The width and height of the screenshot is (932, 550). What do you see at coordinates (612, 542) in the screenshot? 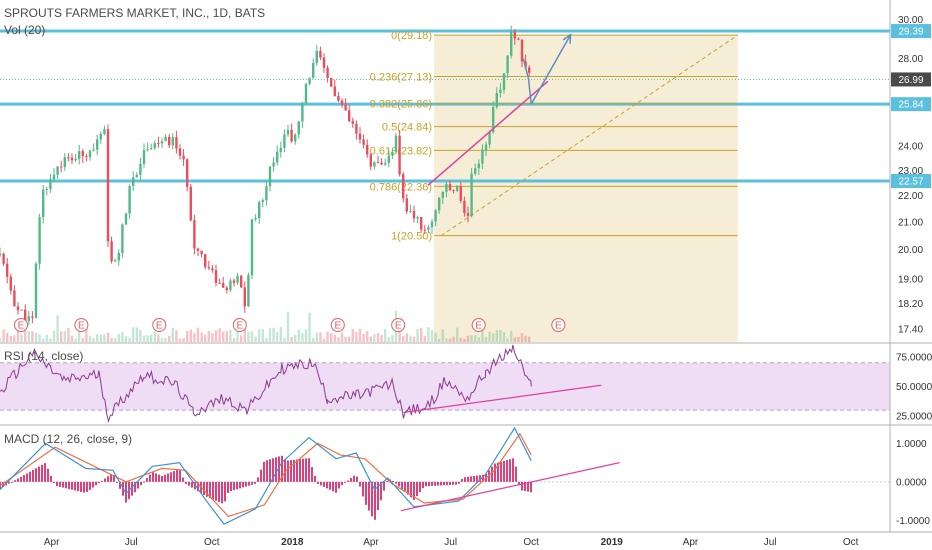
I see `time-tick-label: 2019` at bounding box center [612, 542].